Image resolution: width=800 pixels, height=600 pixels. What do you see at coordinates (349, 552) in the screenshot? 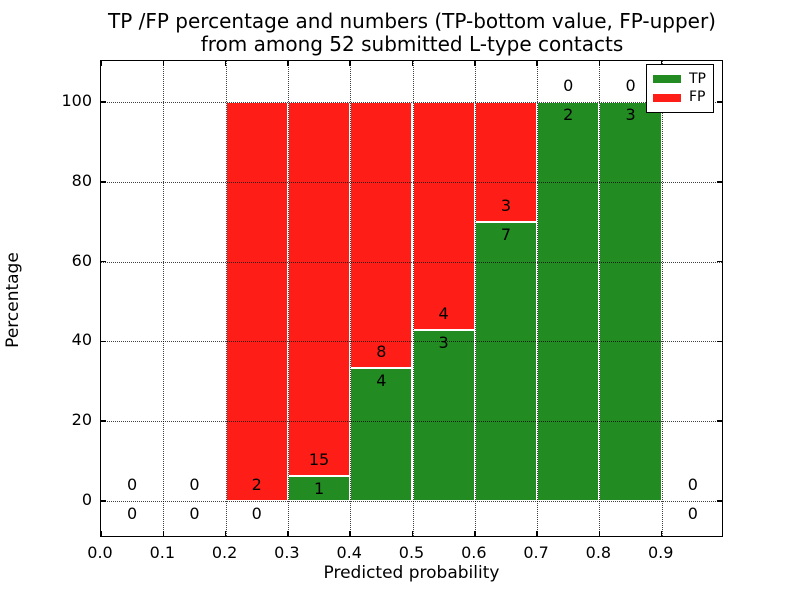
I see `x-tick-label: 0.4` at bounding box center [349, 552].